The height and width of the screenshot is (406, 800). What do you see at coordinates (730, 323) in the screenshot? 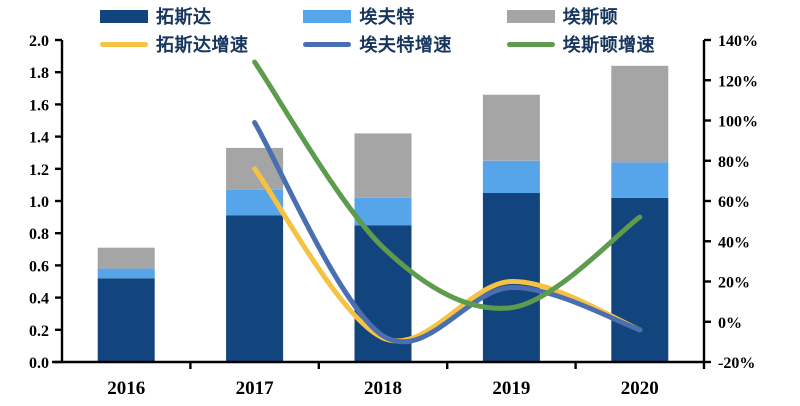
I see `y-tick-label-right: 0%` at bounding box center [730, 323].